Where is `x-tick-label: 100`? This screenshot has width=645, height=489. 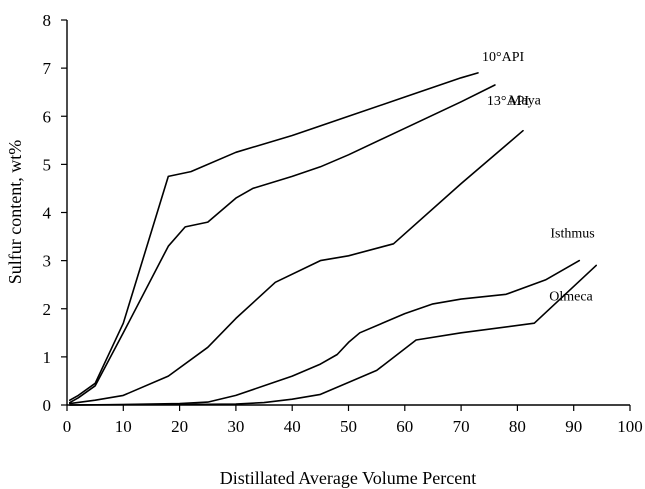 x-tick-label: 100 is located at coordinates (630, 426).